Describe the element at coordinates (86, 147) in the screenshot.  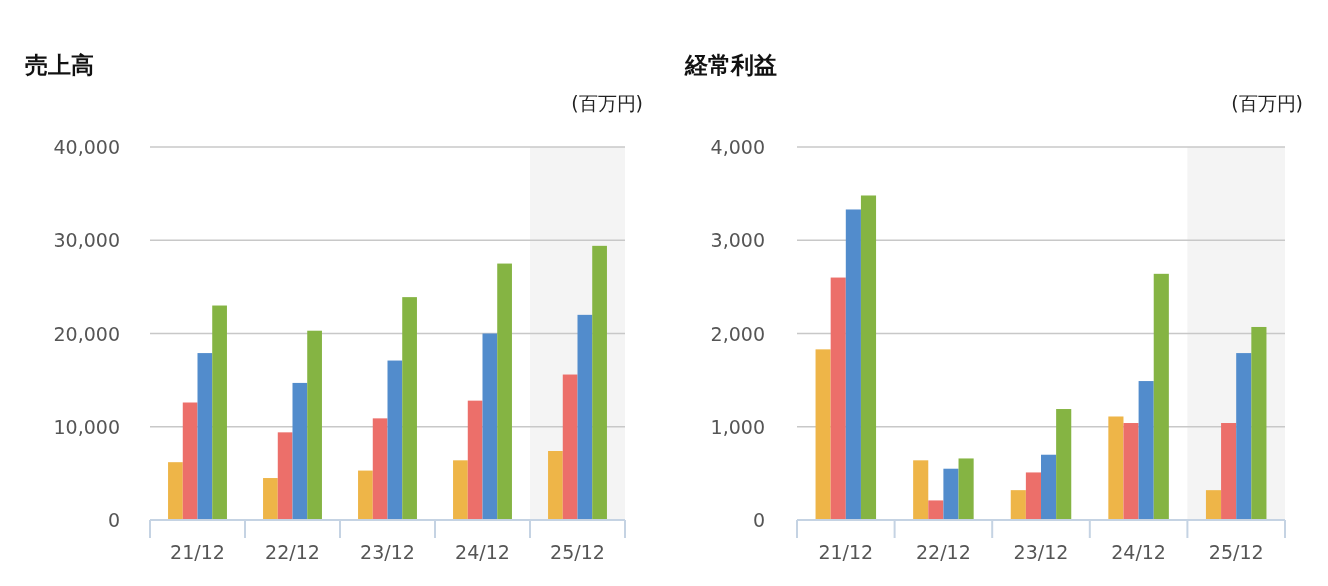
I see `y-tick-label: 40,000` at that location.